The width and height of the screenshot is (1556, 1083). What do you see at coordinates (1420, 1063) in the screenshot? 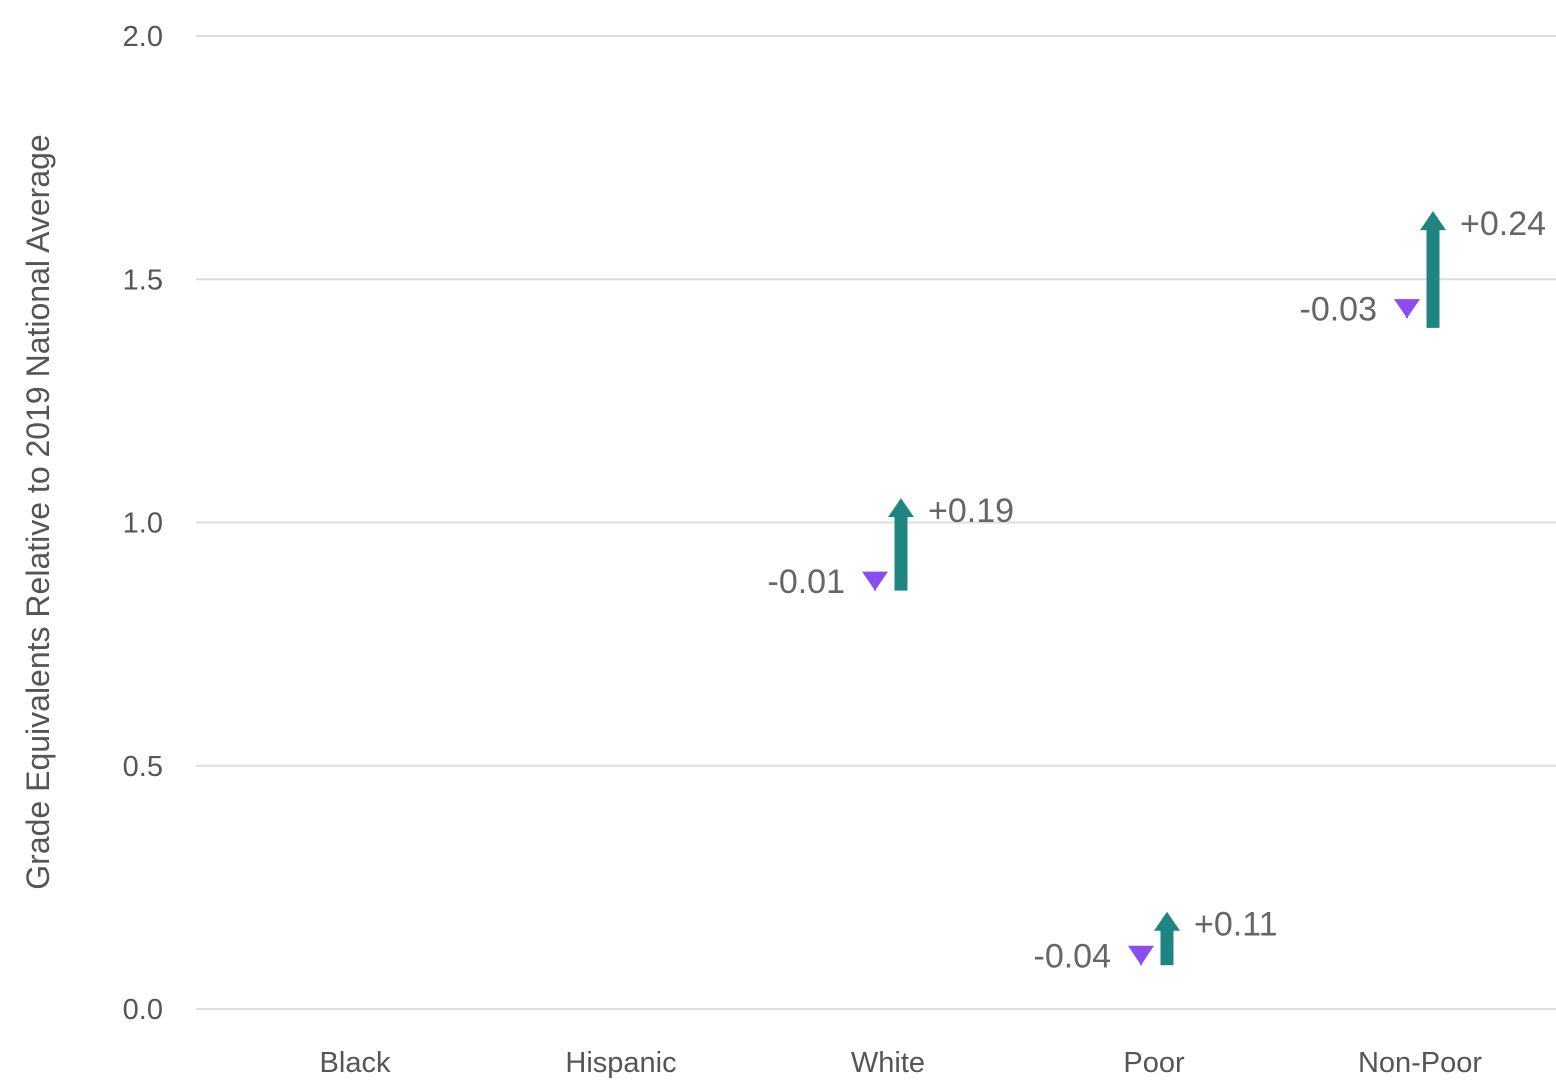
I see `x-category-label: Non-Poor` at bounding box center [1420, 1063].